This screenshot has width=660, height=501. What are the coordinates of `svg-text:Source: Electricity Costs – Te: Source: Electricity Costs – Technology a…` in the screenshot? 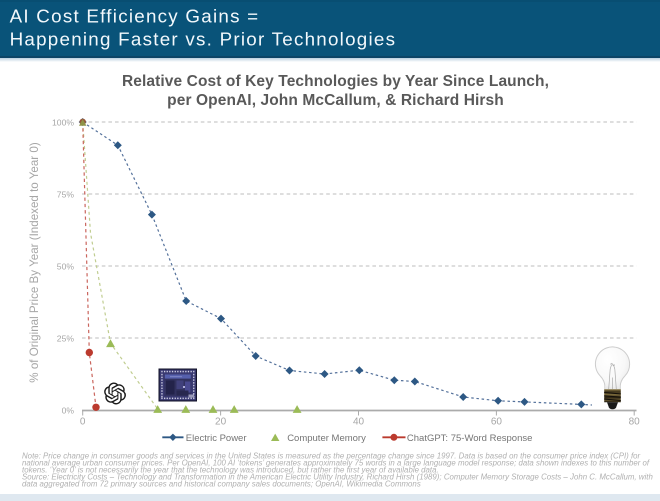 It's located at (337, 477).